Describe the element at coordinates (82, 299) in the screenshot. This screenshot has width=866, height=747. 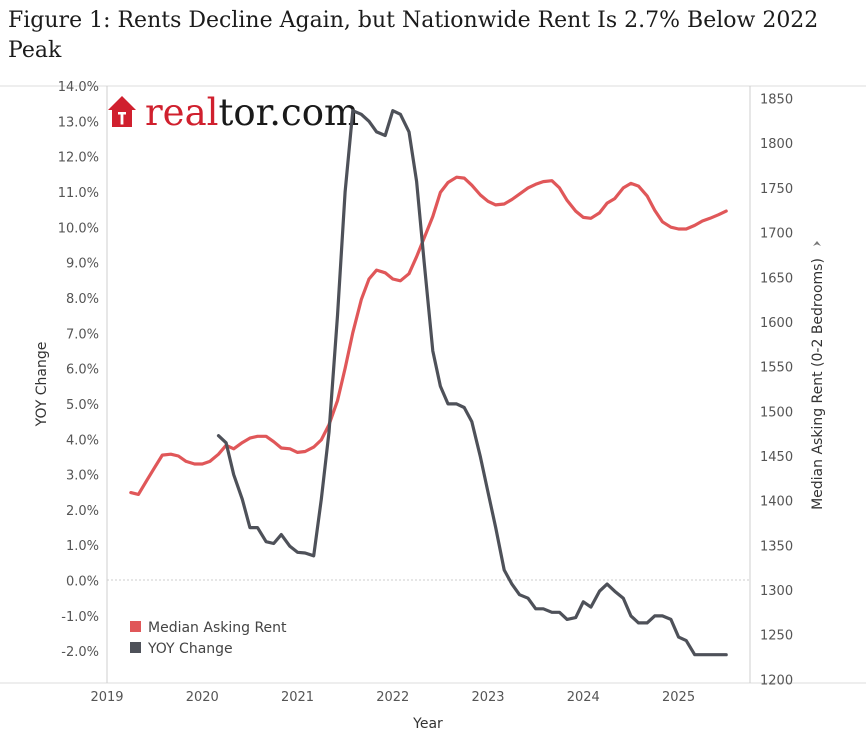
I see `y-left-tick-label: 8.0%` at that location.